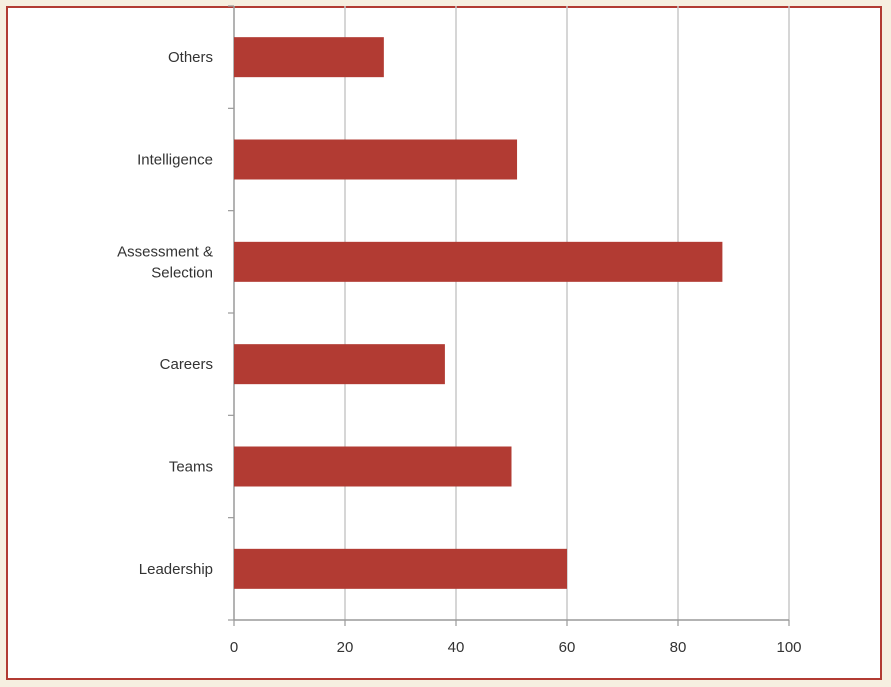 The width and height of the screenshot is (891, 687). Describe the element at coordinates (339, 364) in the screenshot. I see `bar-careers` at that location.